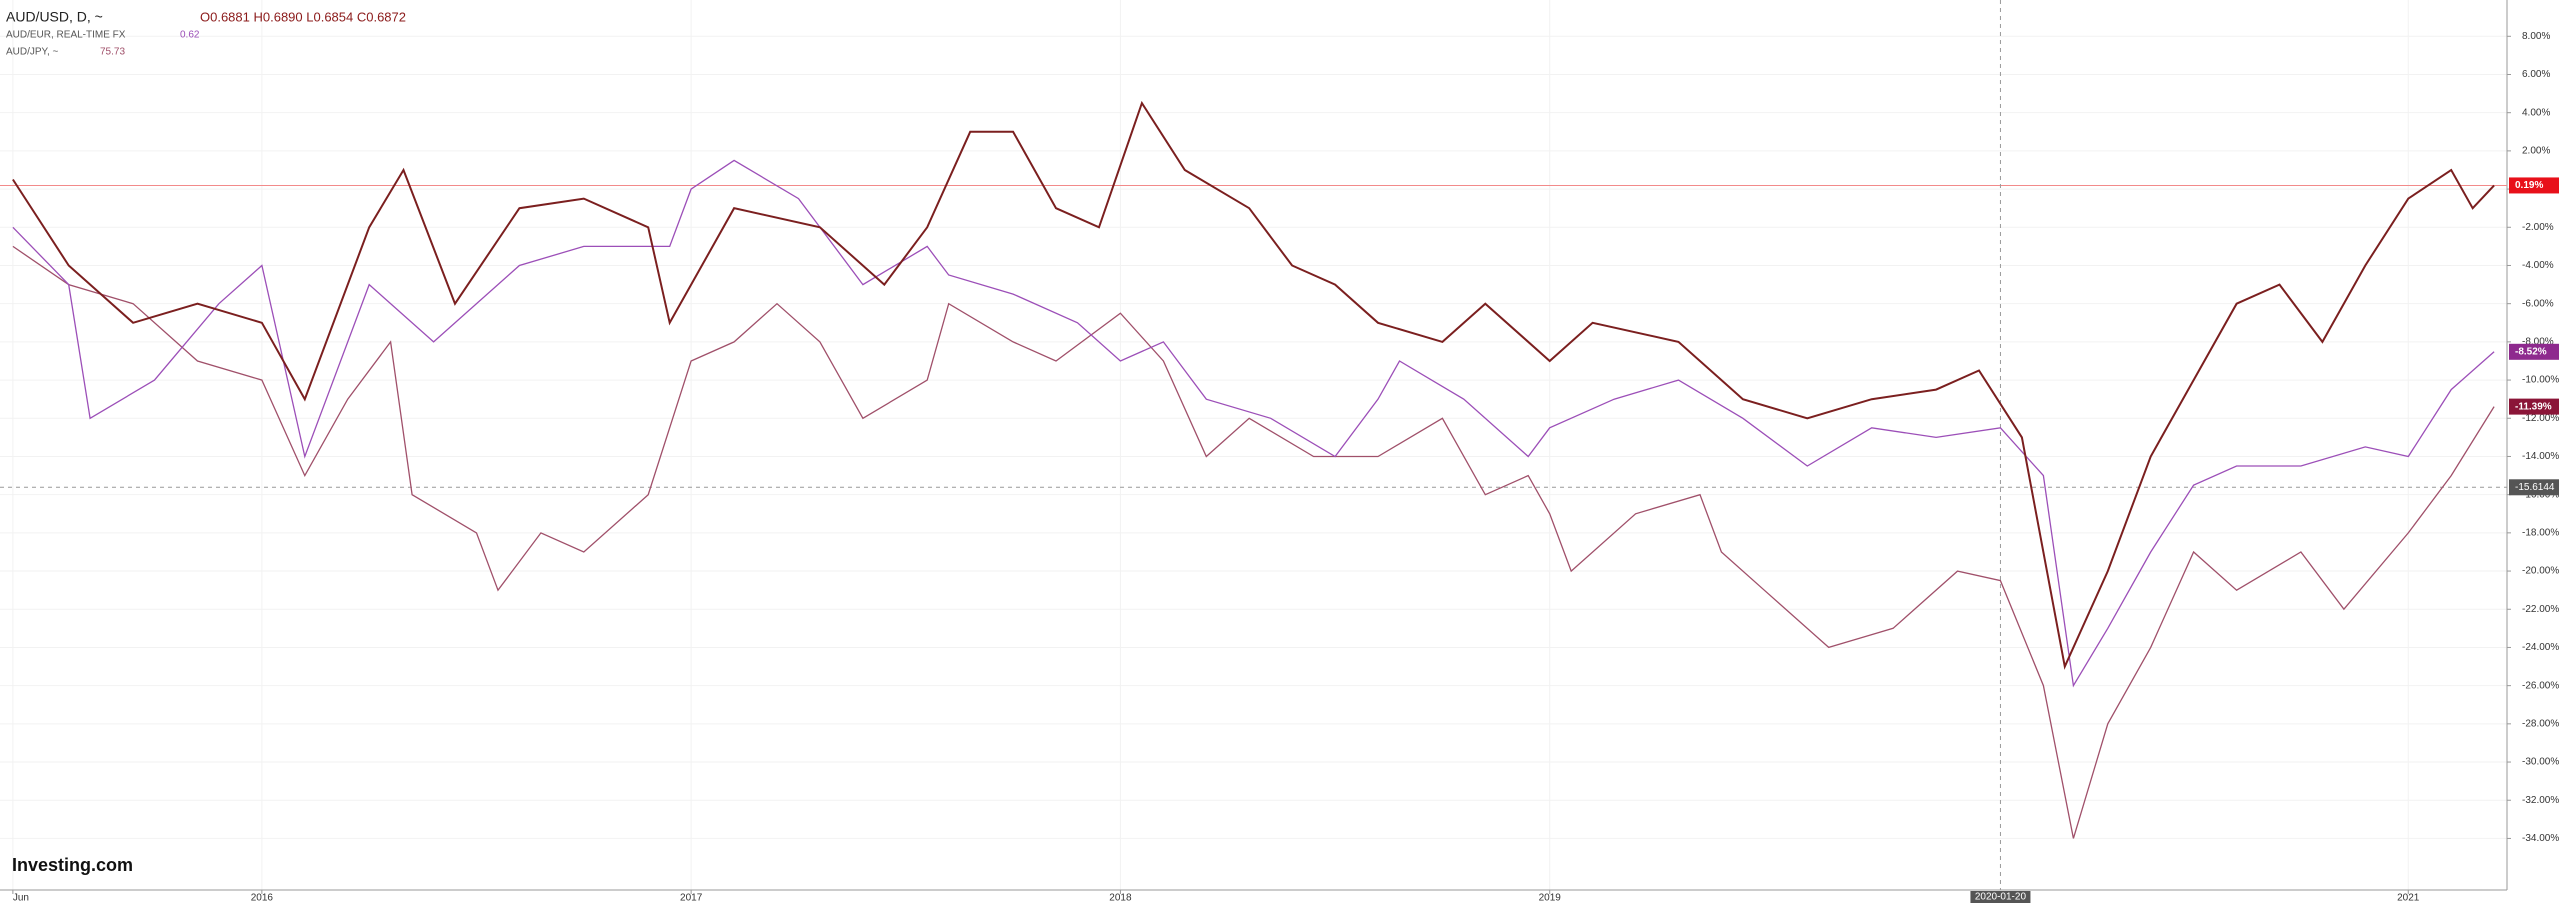  I want to click on y-tick-label: 8.00%, so click(2536, 36).